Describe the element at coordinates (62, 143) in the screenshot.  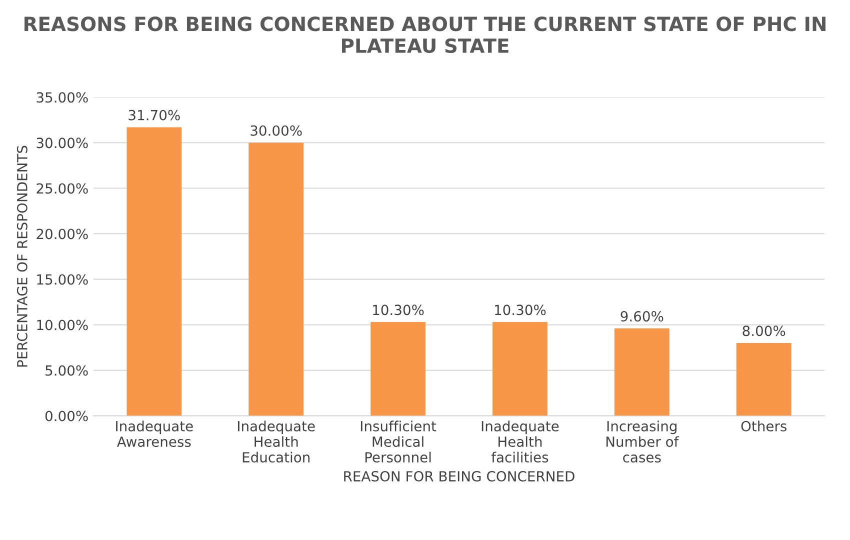
I see `y-tick-label: 30.00%` at that location.